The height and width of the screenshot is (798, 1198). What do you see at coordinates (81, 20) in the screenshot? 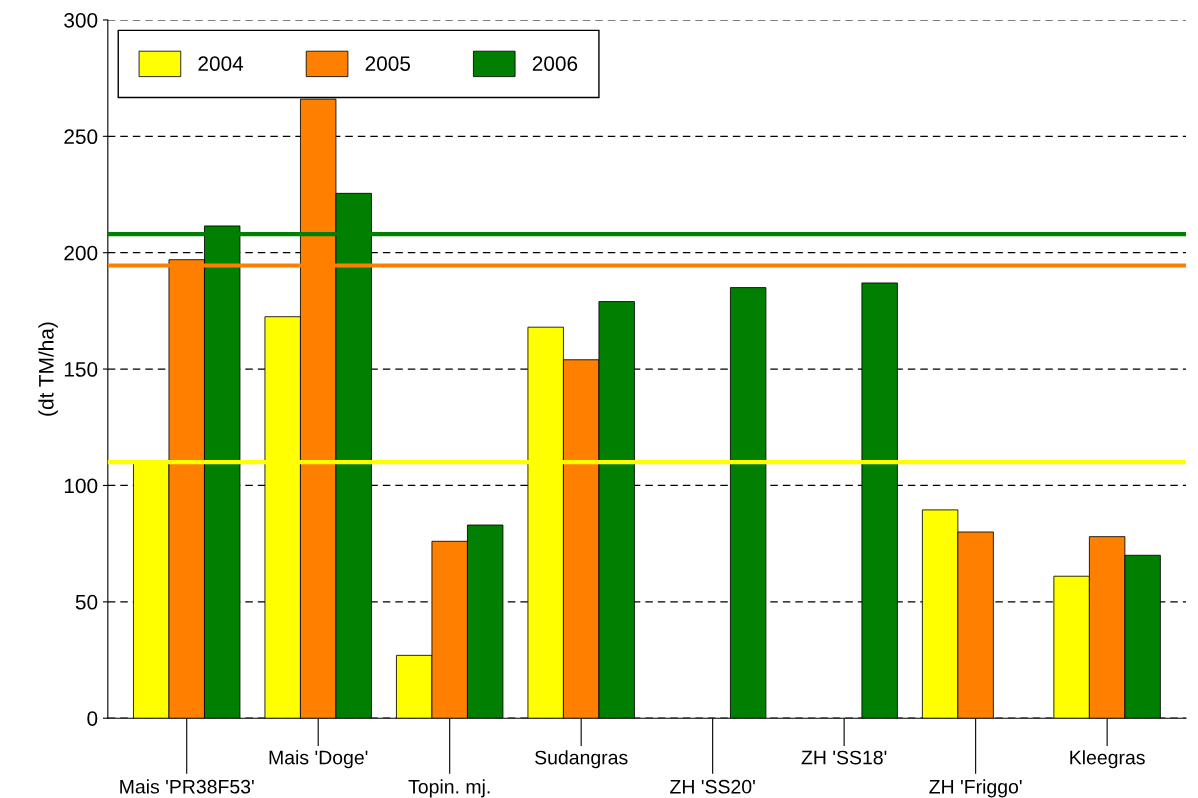
I see `y-tick-label: 300` at bounding box center [81, 20].